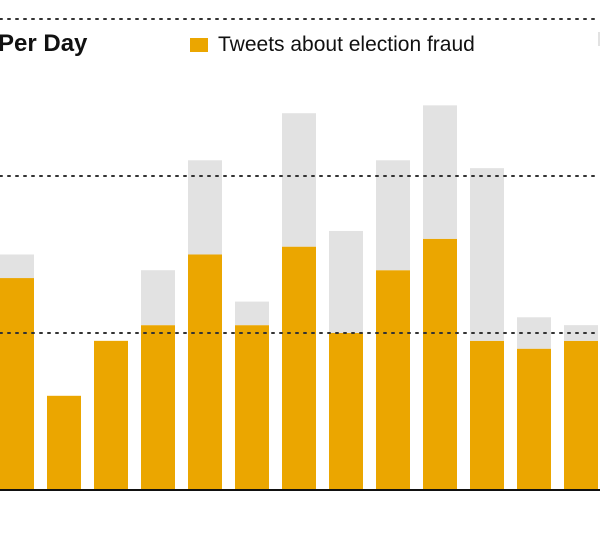 The width and height of the screenshot is (600, 549). Describe the element at coordinates (346, 44) in the screenshot. I see `legend-label-fraud: Tweets about election fraud` at that location.